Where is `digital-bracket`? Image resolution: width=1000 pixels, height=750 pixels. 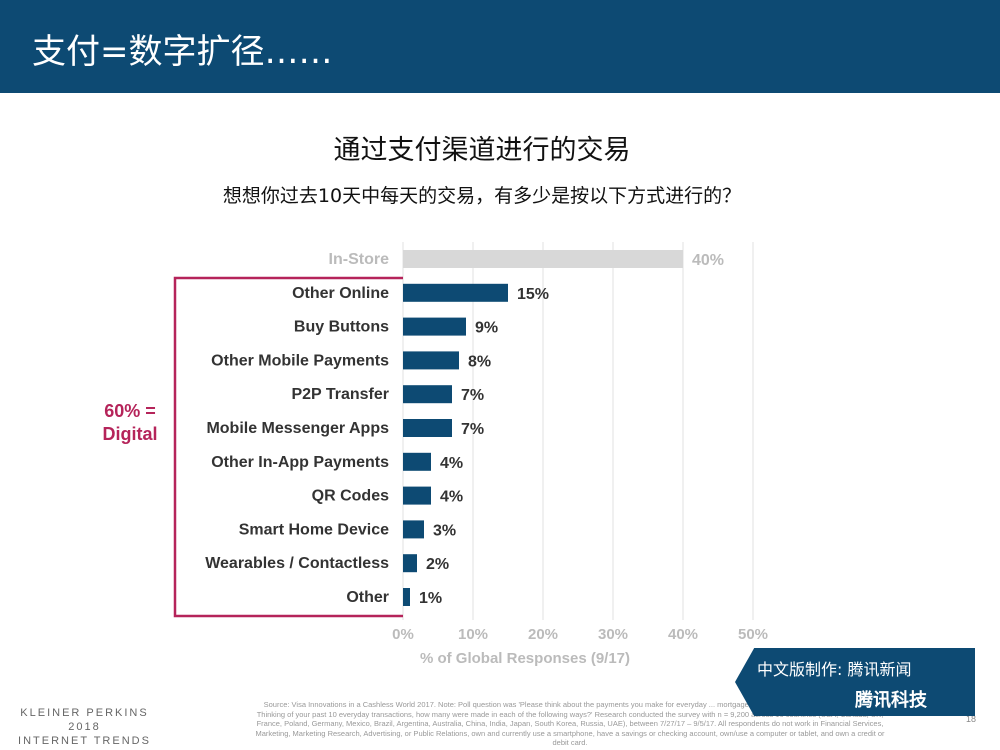
digital-bracket is located at coordinates (288, 447).